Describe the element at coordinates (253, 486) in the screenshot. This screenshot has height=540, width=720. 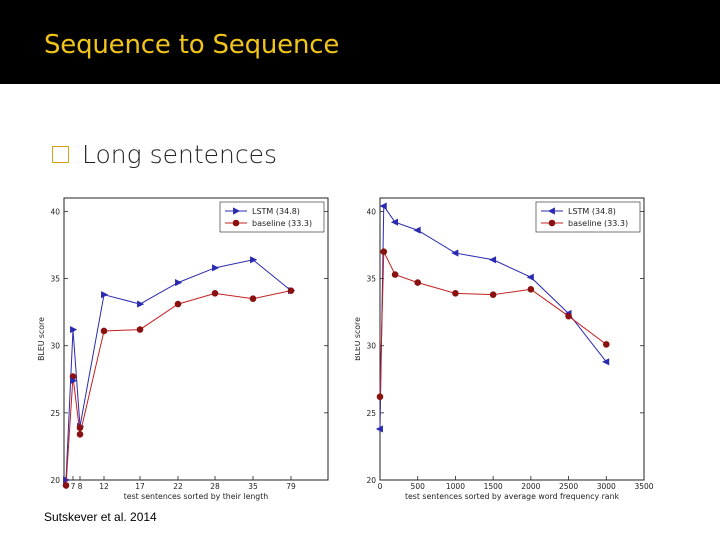
I see `x-tick-label: 35` at that location.